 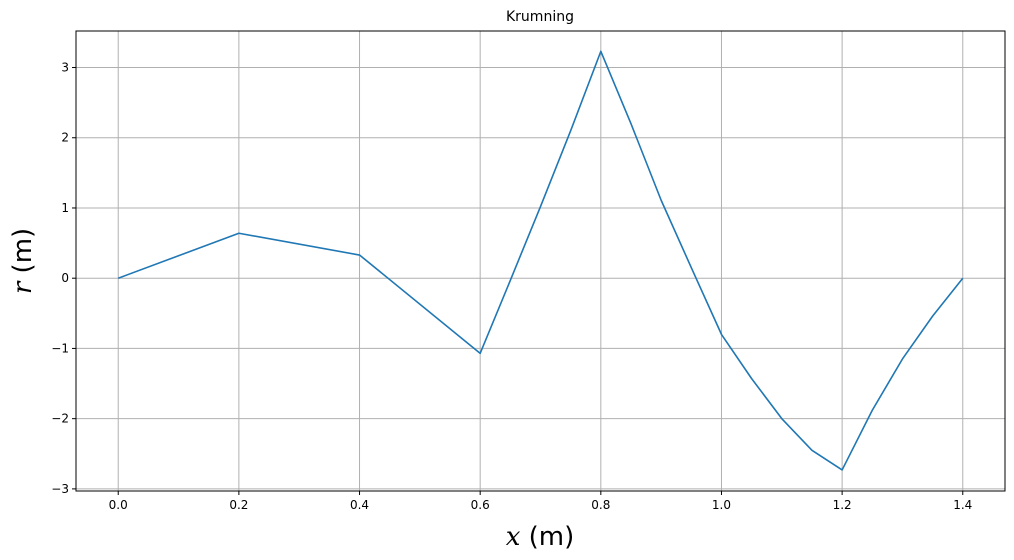 I want to click on y-axis-variable: r, so click(x=23, y=287).